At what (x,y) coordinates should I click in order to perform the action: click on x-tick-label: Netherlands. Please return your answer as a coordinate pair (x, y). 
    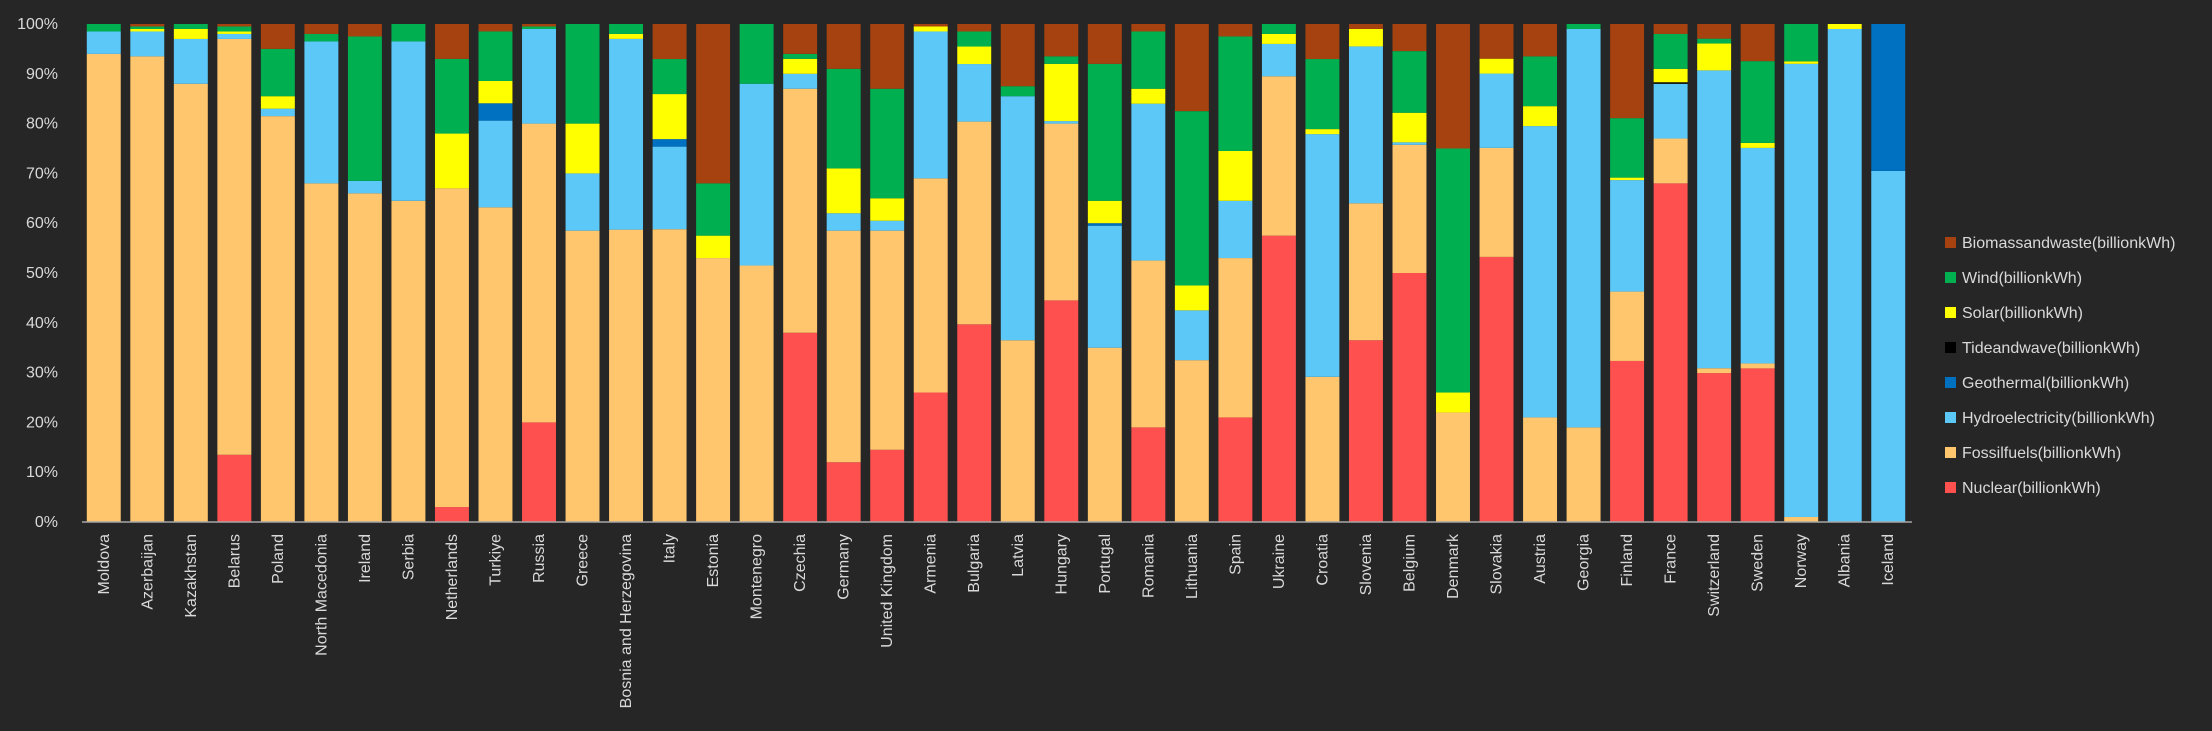
    Looking at the image, I should click on (452, 577).